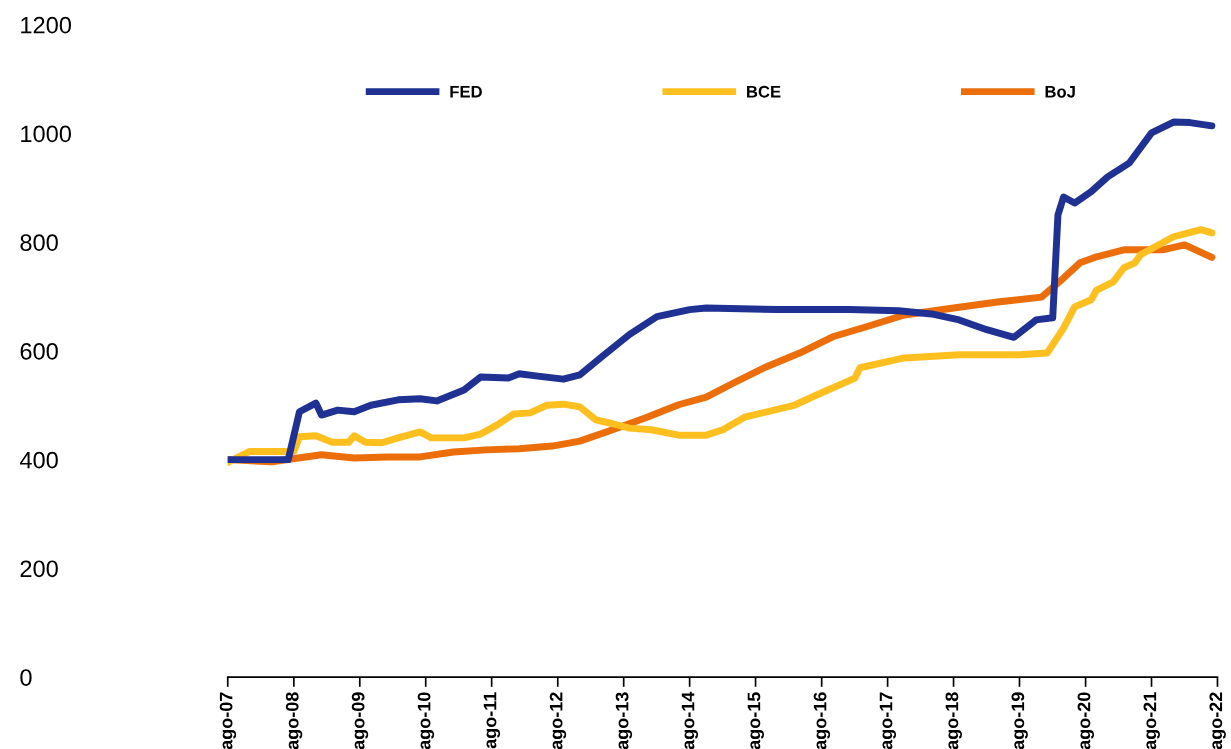 This screenshot has width=1231, height=749. I want to click on y-tick-label: 400, so click(38, 460).